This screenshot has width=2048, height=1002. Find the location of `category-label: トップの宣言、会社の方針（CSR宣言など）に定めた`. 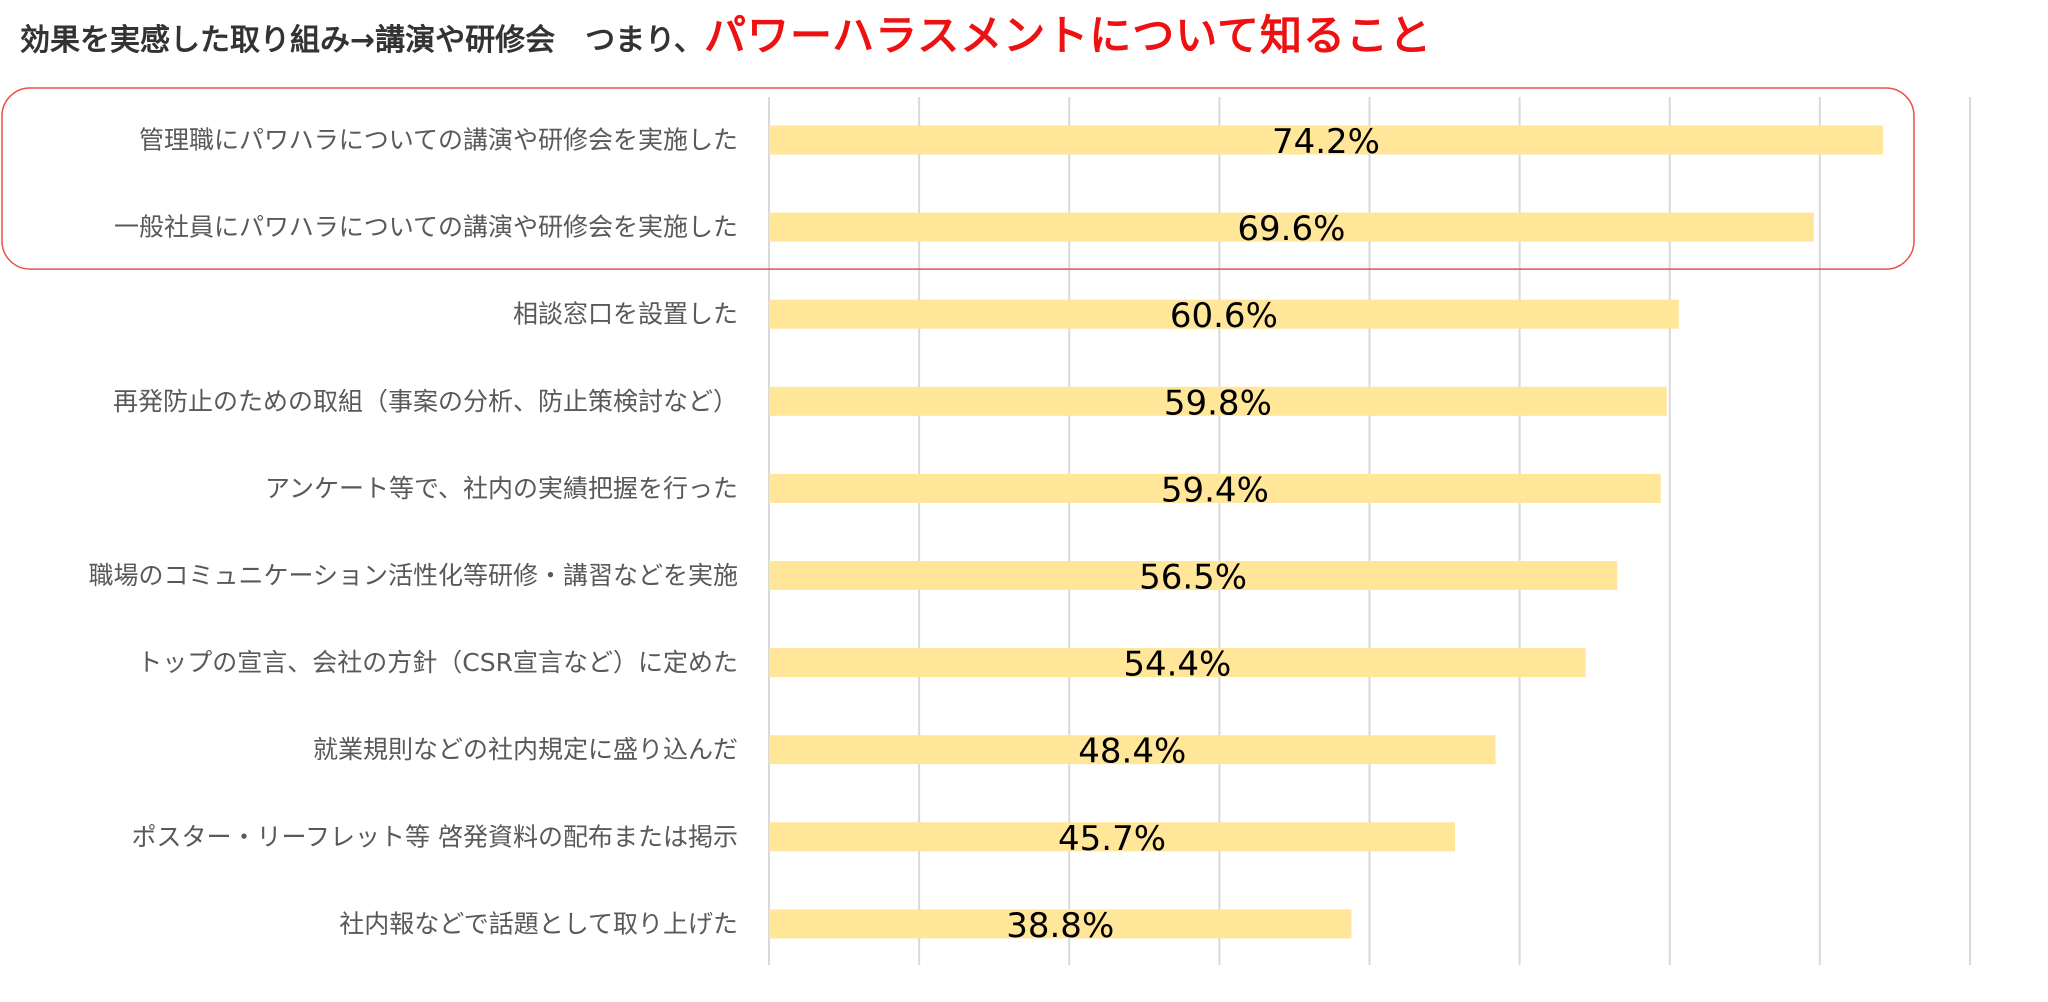

category-label: トップの宣言、会社の方針（CSR宣言など）に定めた is located at coordinates (437, 662).